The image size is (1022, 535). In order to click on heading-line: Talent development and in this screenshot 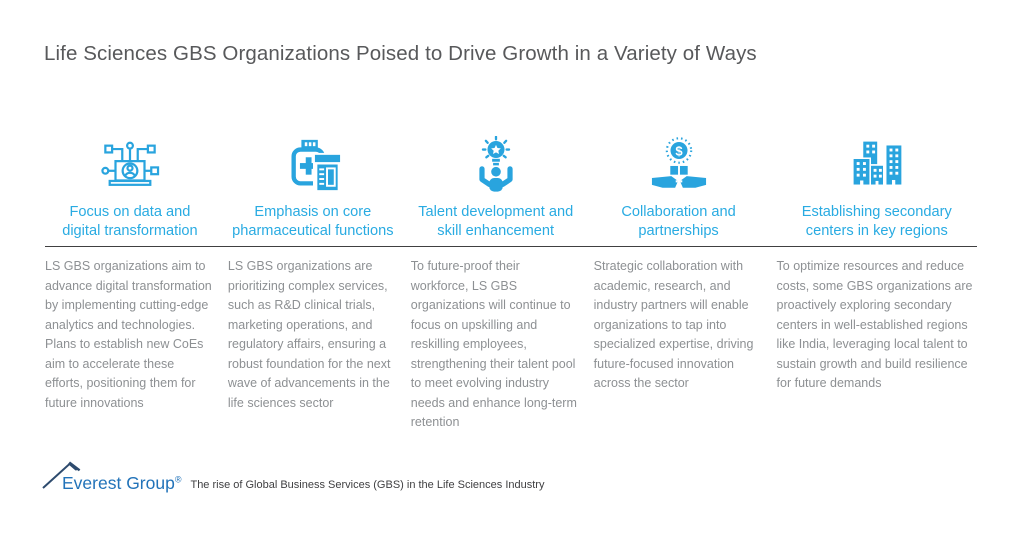, I will do `click(496, 212)`.